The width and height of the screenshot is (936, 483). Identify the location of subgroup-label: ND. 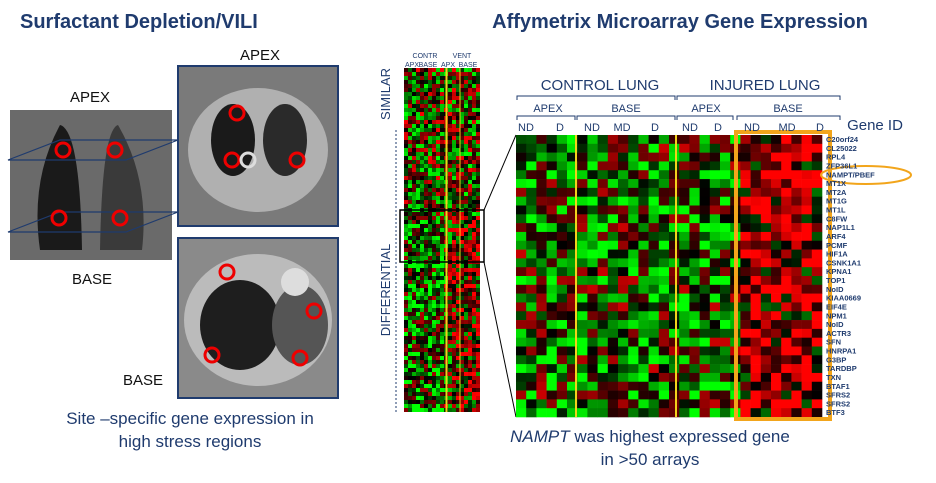
(526, 128).